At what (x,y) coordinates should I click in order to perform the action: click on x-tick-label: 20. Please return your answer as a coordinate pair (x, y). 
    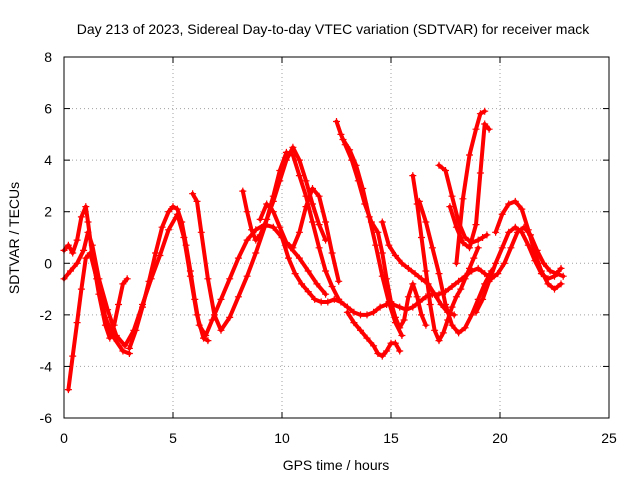
    Looking at the image, I should click on (500, 438).